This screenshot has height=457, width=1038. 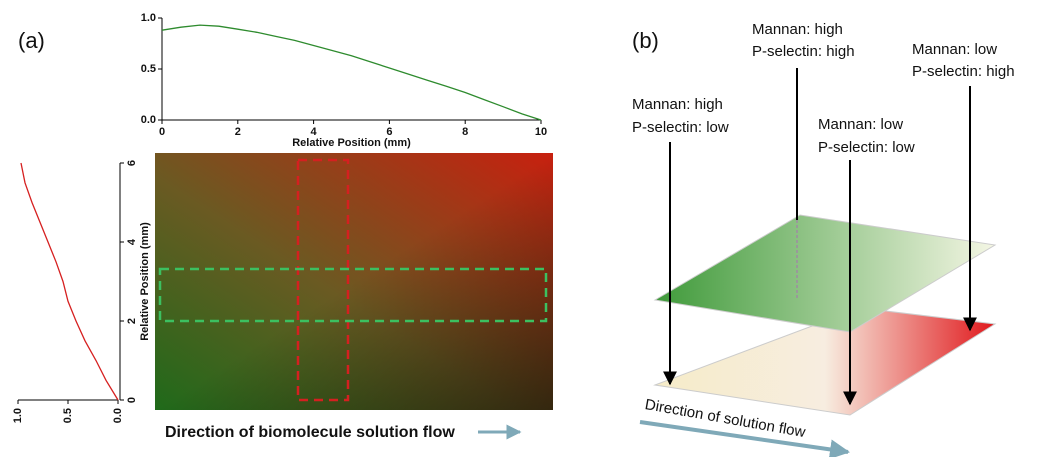 What do you see at coordinates (323, 280) in the screenshot?
I see `roi-vertical` at bounding box center [323, 280].